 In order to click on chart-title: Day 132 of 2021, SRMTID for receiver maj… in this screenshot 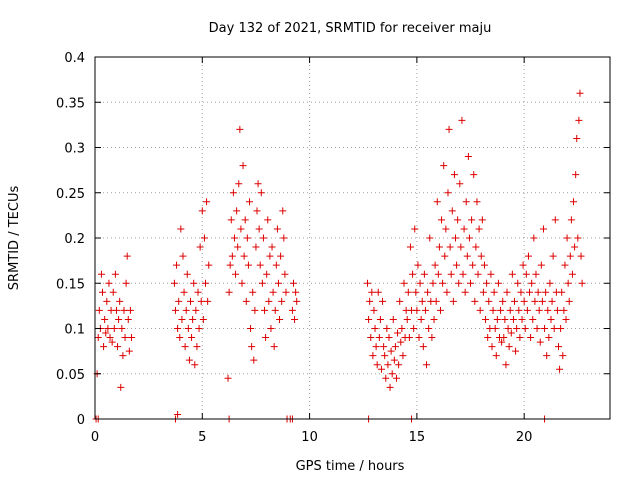, I will do `click(350, 28)`.